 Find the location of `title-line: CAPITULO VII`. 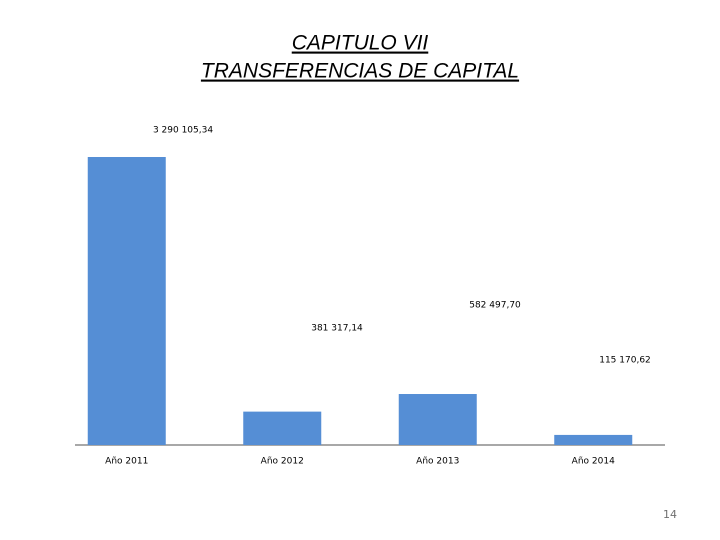

title-line: CAPITULO VII is located at coordinates (360, 43).